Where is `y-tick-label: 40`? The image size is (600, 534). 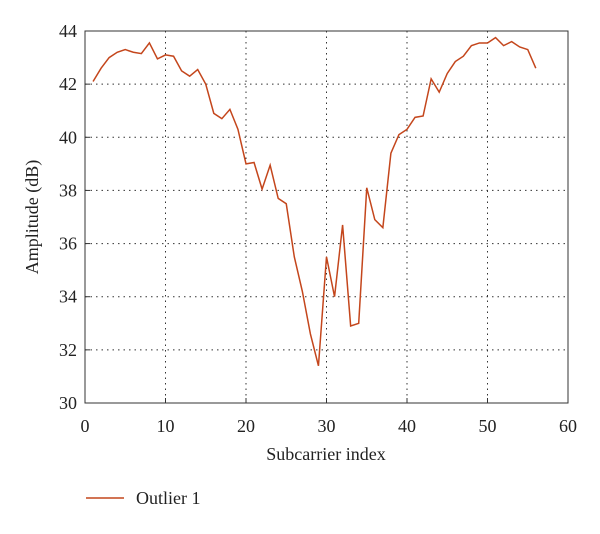 y-tick-label: 40 is located at coordinates (68, 137).